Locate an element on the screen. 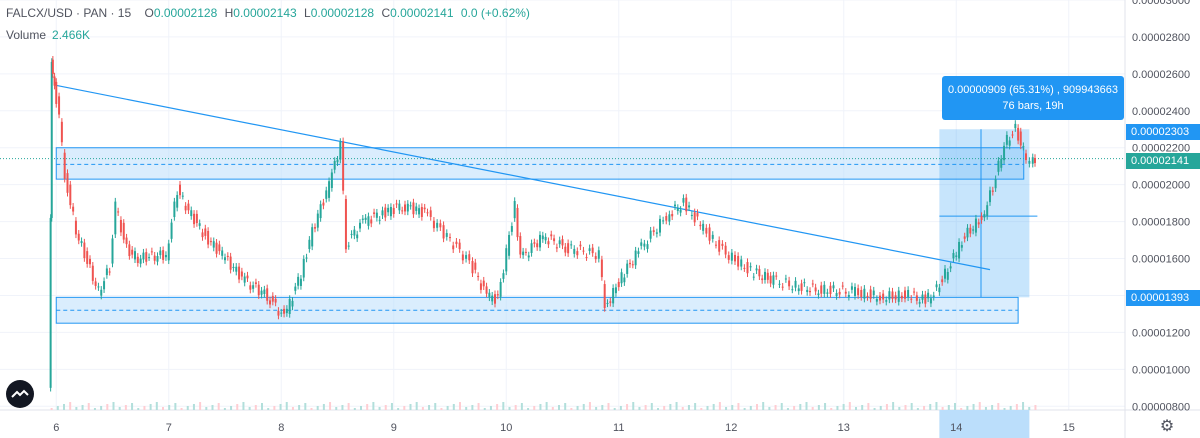 The height and width of the screenshot is (438, 1200). x-tick-label: 14 is located at coordinates (956, 428).